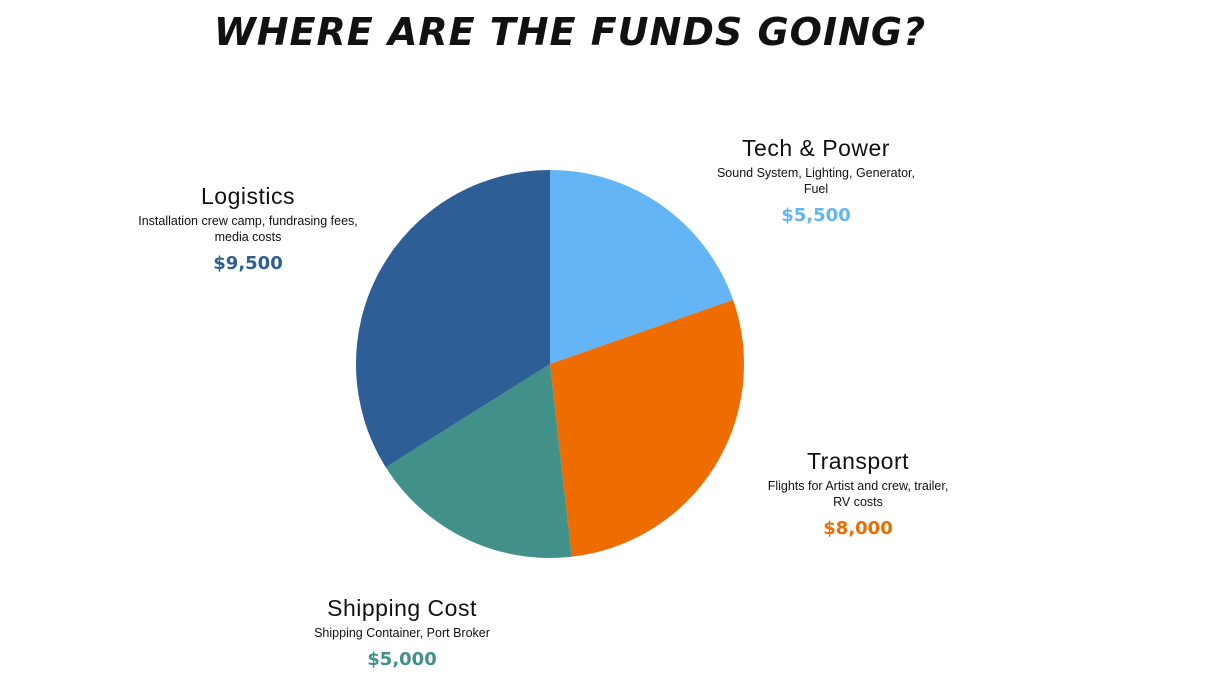 The height and width of the screenshot is (682, 1208). I want to click on value-label: $5,500, so click(816, 215).